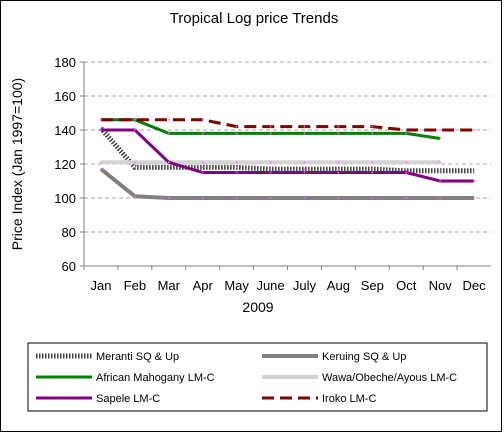  Describe the element at coordinates (135, 285) in the screenshot. I see `x-tick-label: Feb` at that location.